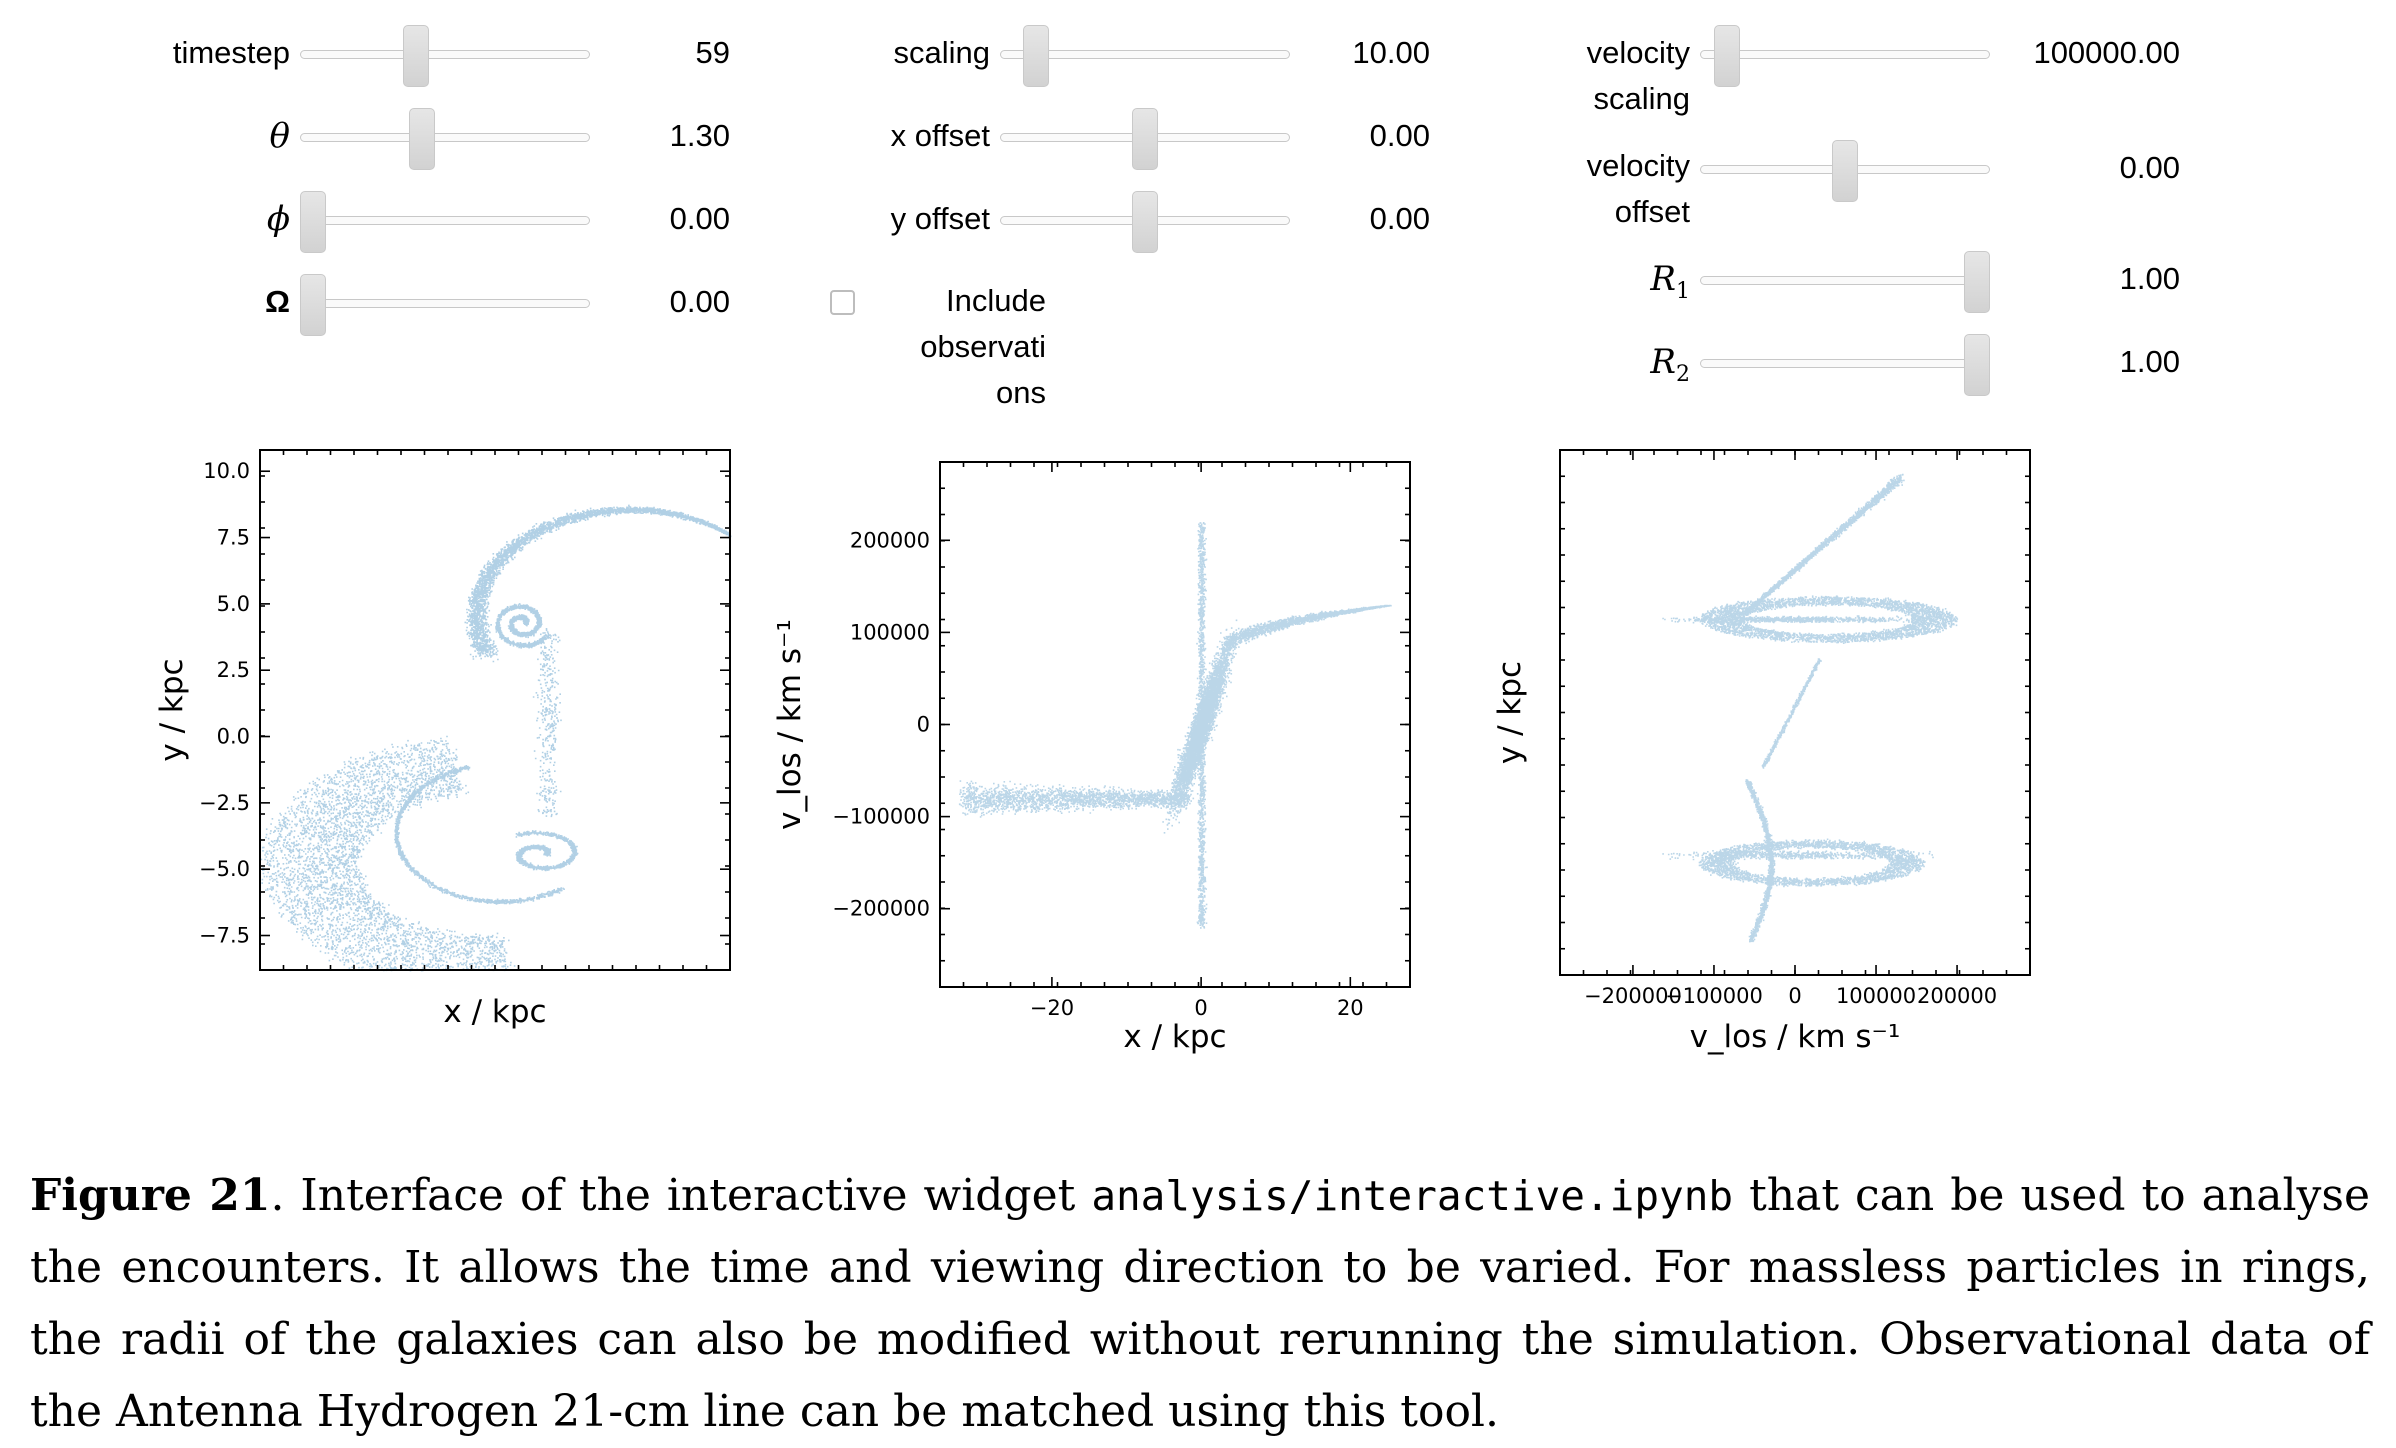 The image size is (2396, 1448). I want to click on omega-slider, so click(444, 305).